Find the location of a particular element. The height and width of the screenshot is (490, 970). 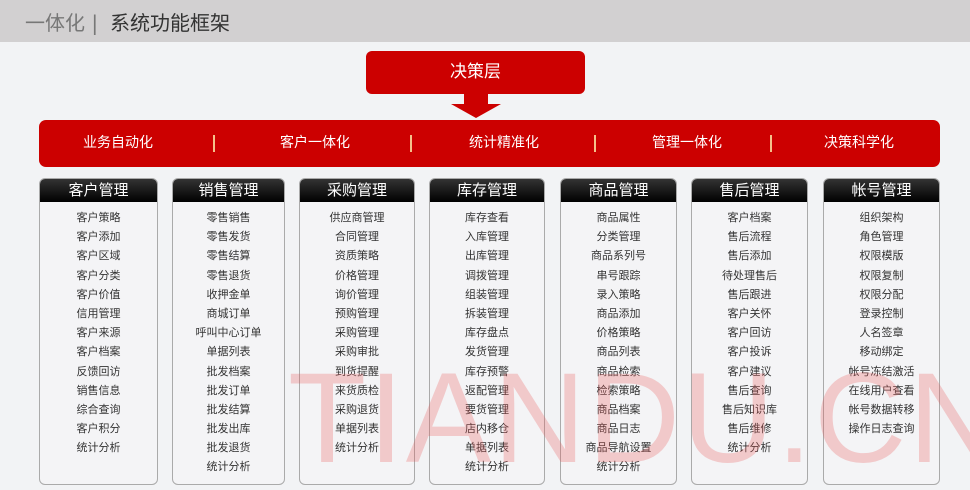

module-item: 移动绑定 is located at coordinates (881, 352).